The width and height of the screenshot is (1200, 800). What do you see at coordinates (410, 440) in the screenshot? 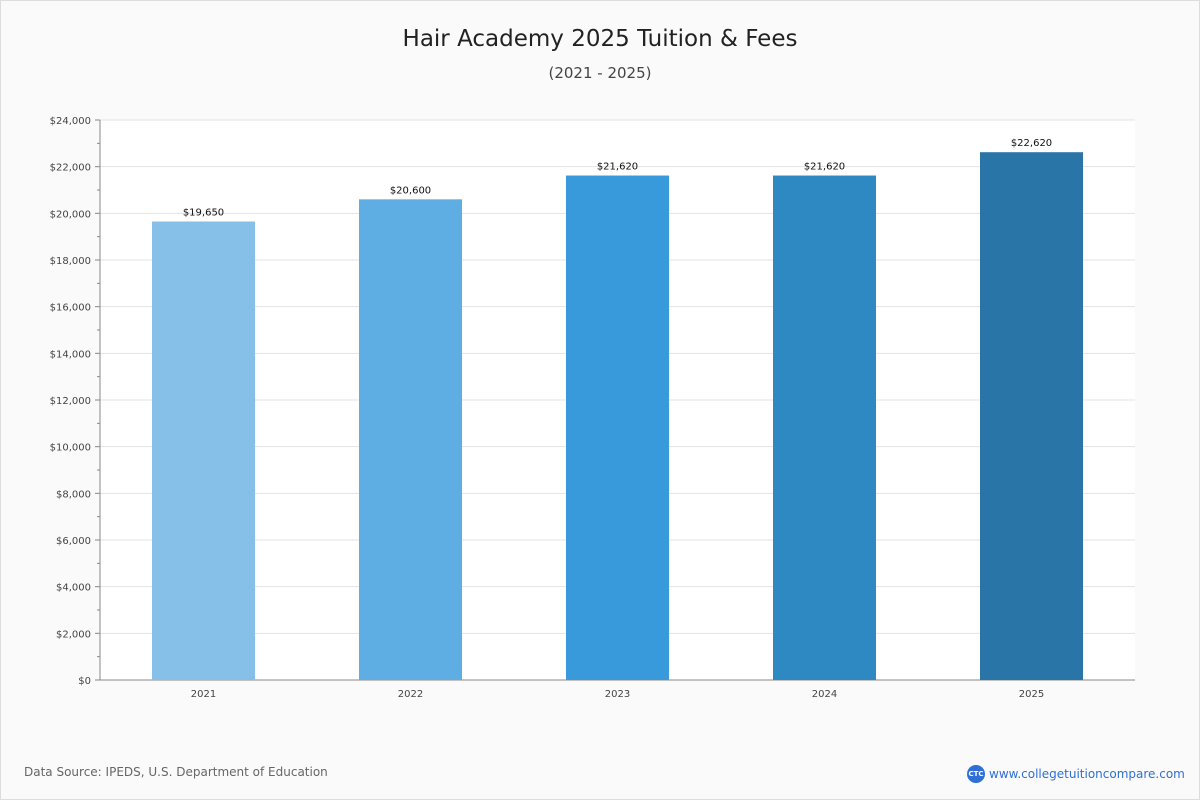
I see `bar-2022` at bounding box center [410, 440].